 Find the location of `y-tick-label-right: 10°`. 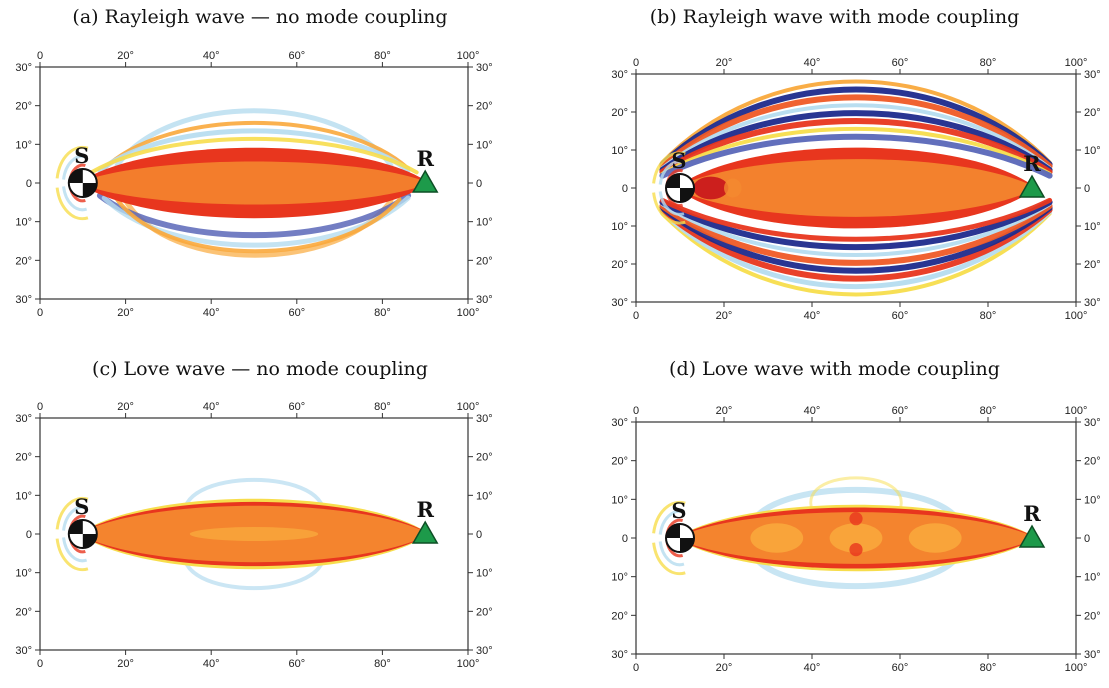

y-tick-label-right: 10° is located at coordinates (484, 223).